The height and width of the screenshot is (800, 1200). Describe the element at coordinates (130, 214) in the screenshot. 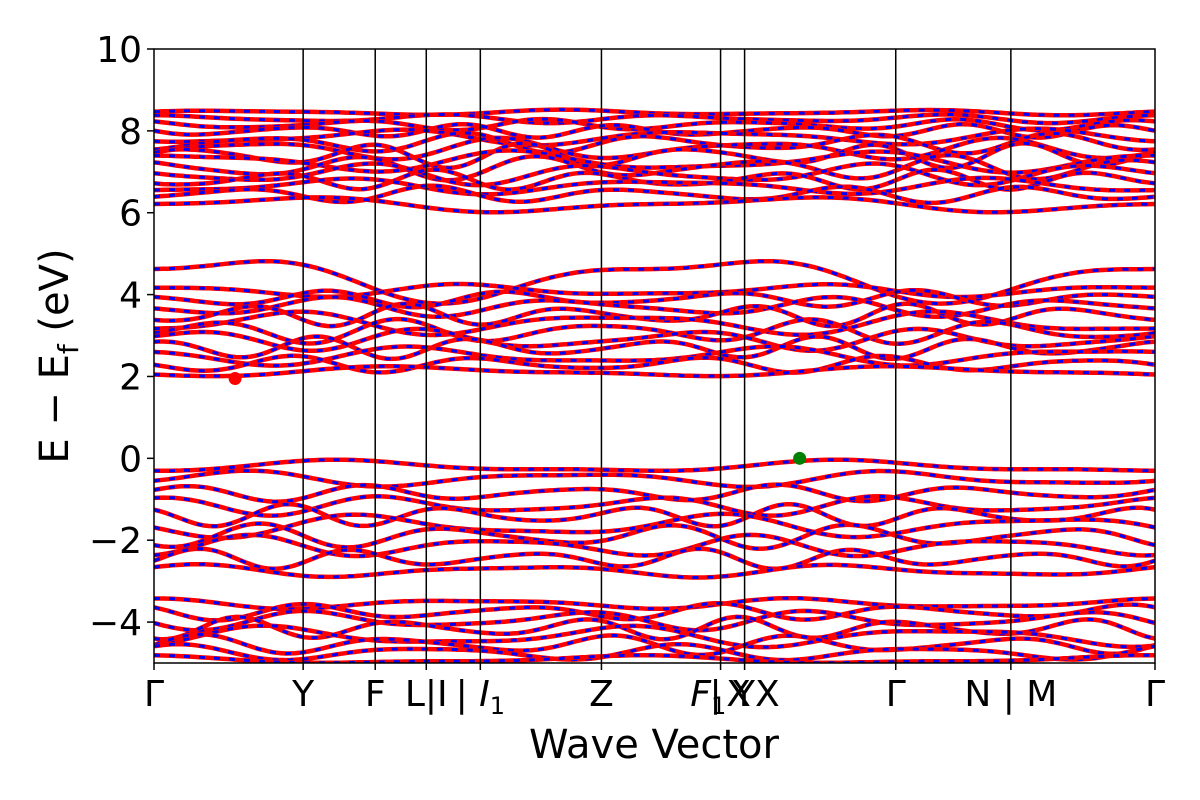

I see `y-tick-label: 6` at that location.